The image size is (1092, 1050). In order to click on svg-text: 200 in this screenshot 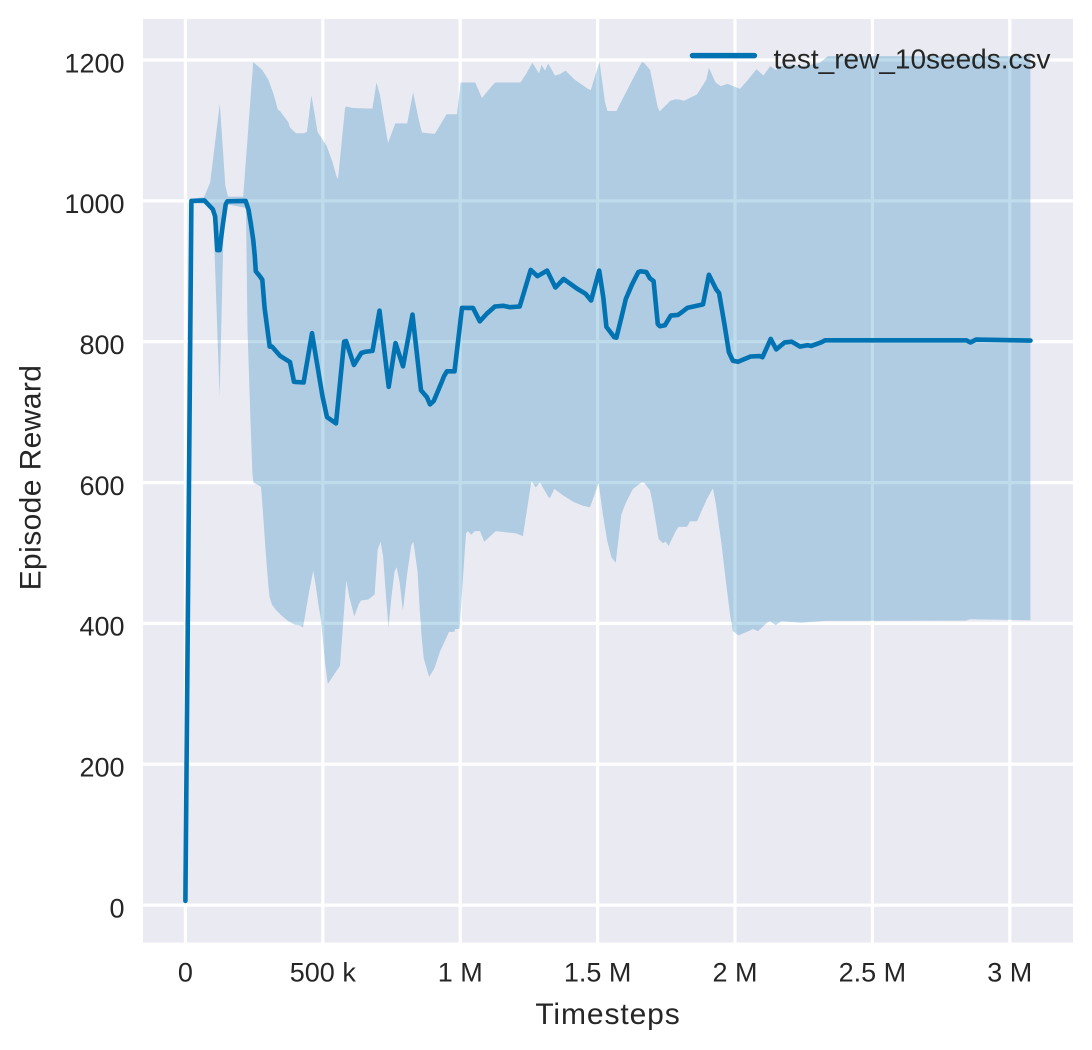, I will do `click(101, 768)`.